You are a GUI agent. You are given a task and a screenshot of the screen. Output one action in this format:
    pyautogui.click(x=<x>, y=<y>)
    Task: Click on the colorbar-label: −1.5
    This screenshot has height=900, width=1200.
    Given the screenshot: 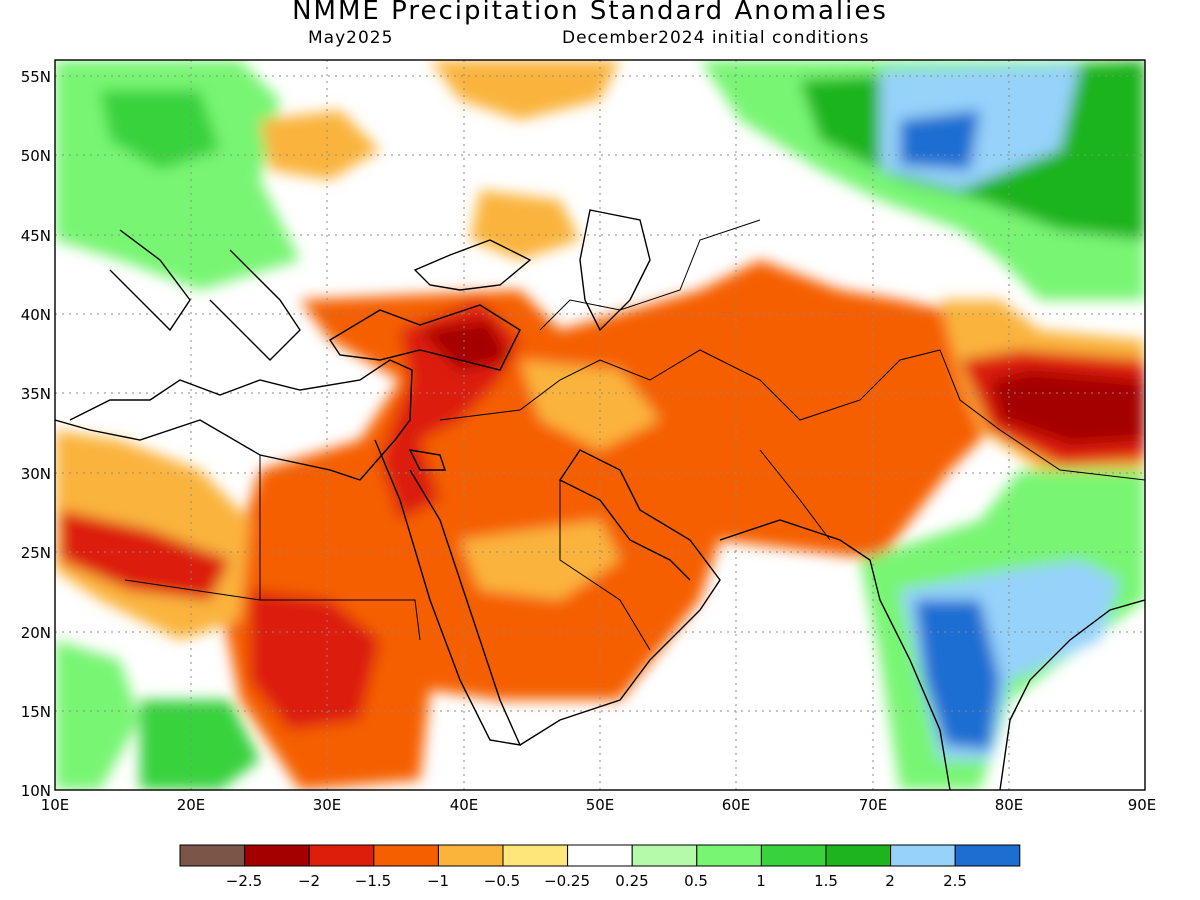 What is the action you would take?
    pyautogui.click(x=373, y=881)
    